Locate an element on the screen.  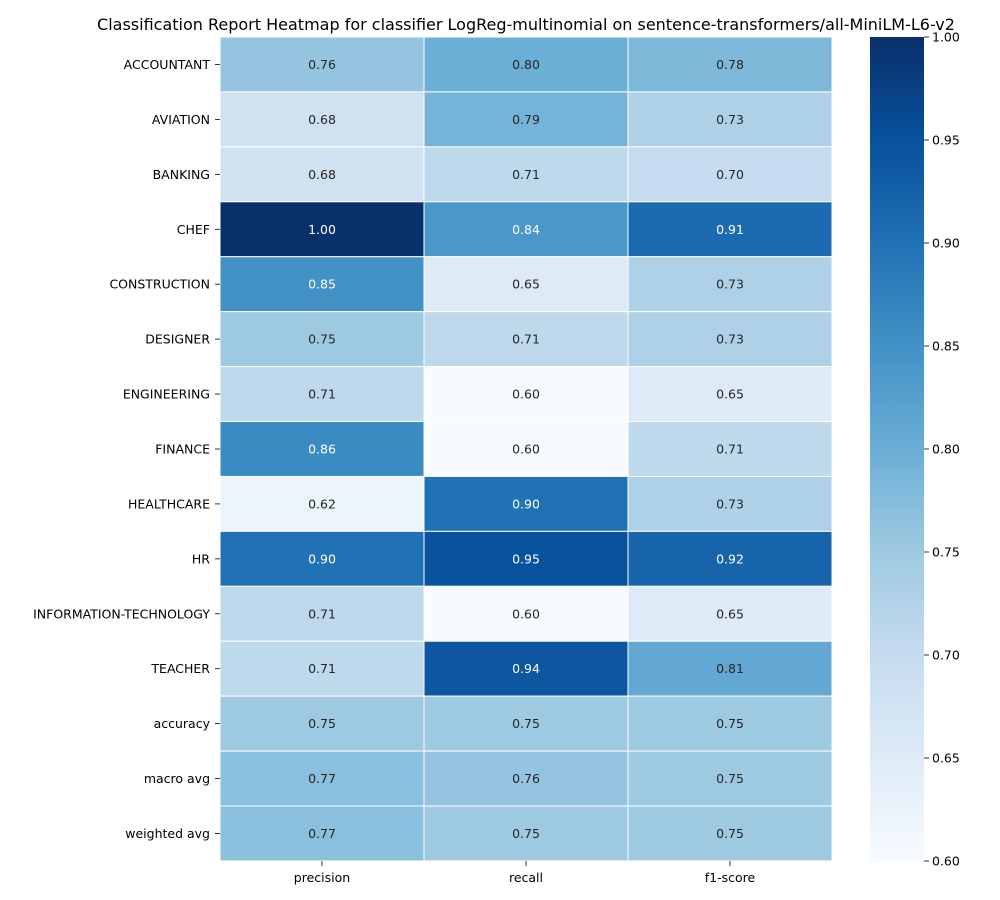
column-label: precision is located at coordinates (322, 877).